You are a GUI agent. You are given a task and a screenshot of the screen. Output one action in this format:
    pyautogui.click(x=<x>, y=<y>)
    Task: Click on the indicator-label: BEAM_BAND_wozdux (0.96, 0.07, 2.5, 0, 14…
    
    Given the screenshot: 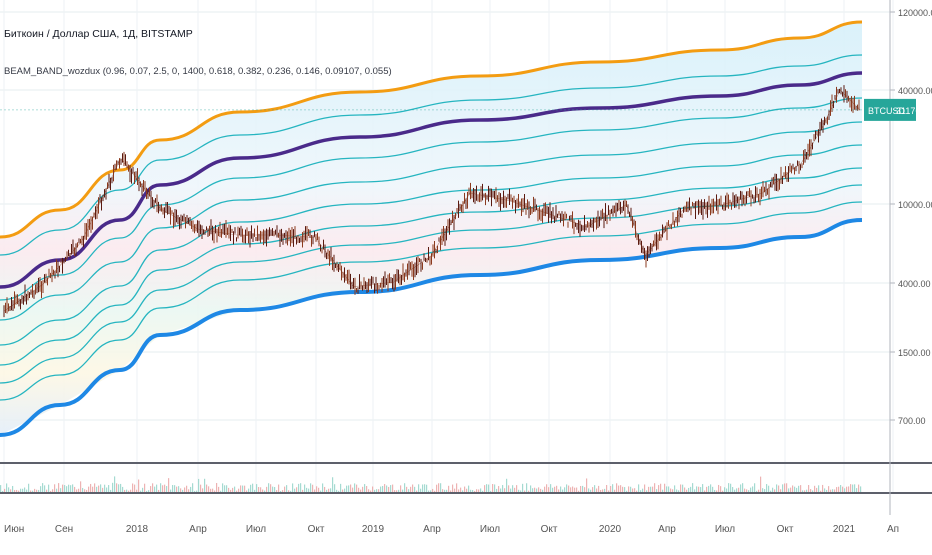 What is the action you would take?
    pyautogui.click(x=198, y=71)
    